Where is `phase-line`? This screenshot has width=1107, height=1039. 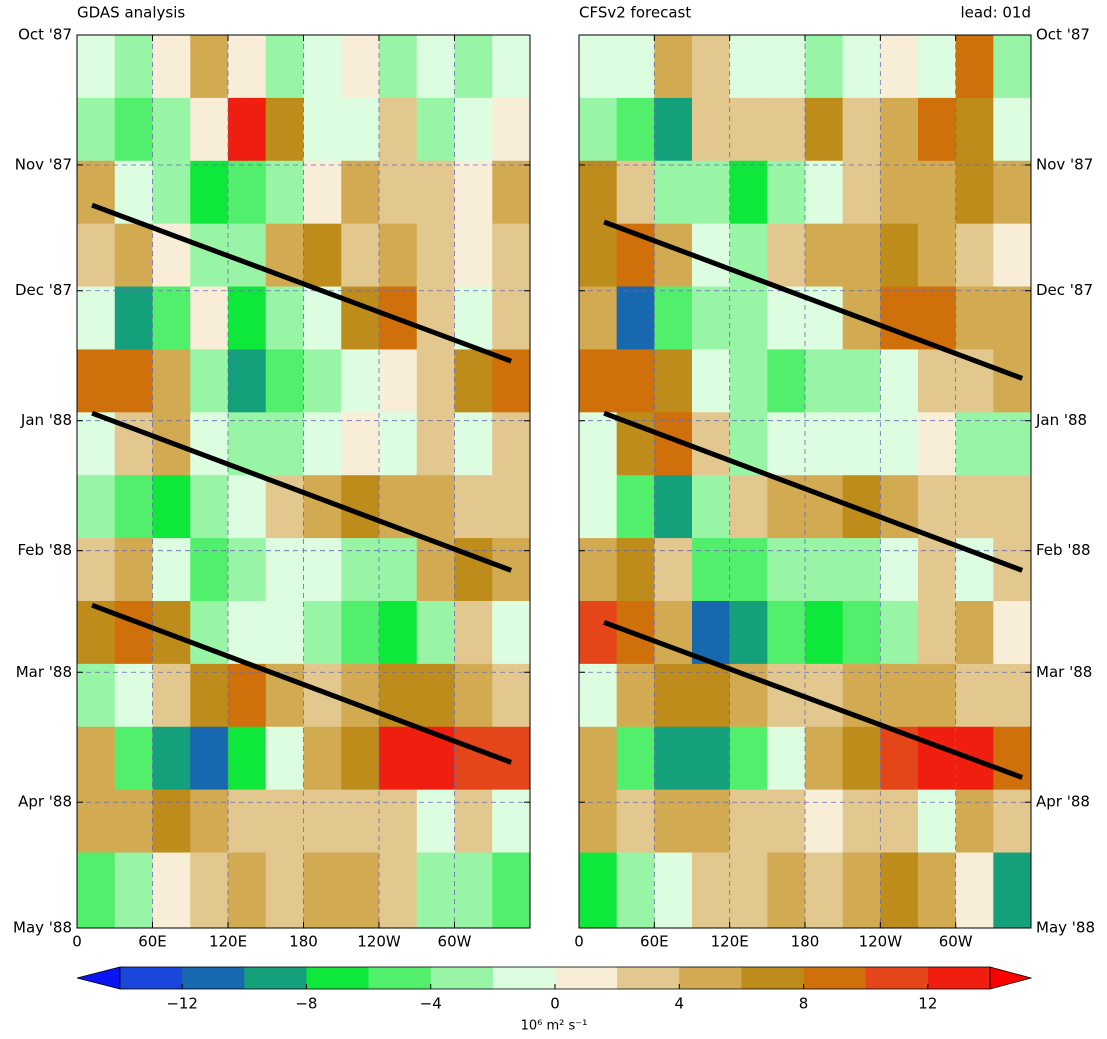 phase-line is located at coordinates (301, 283).